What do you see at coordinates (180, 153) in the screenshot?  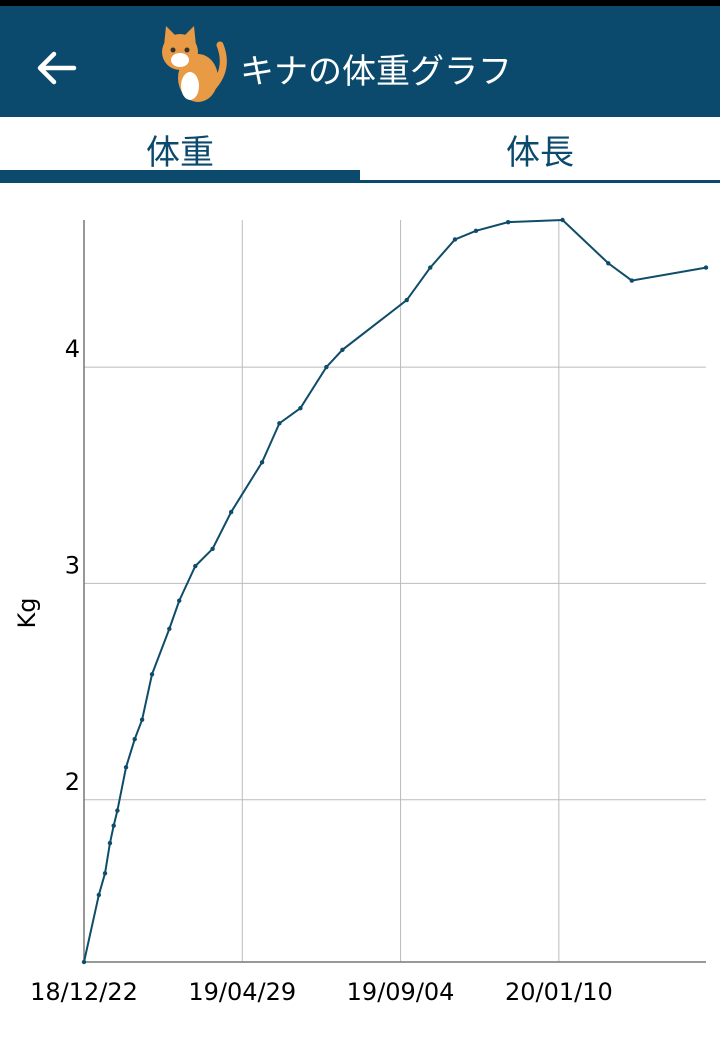 I see `tab: 体重` at bounding box center [180, 153].